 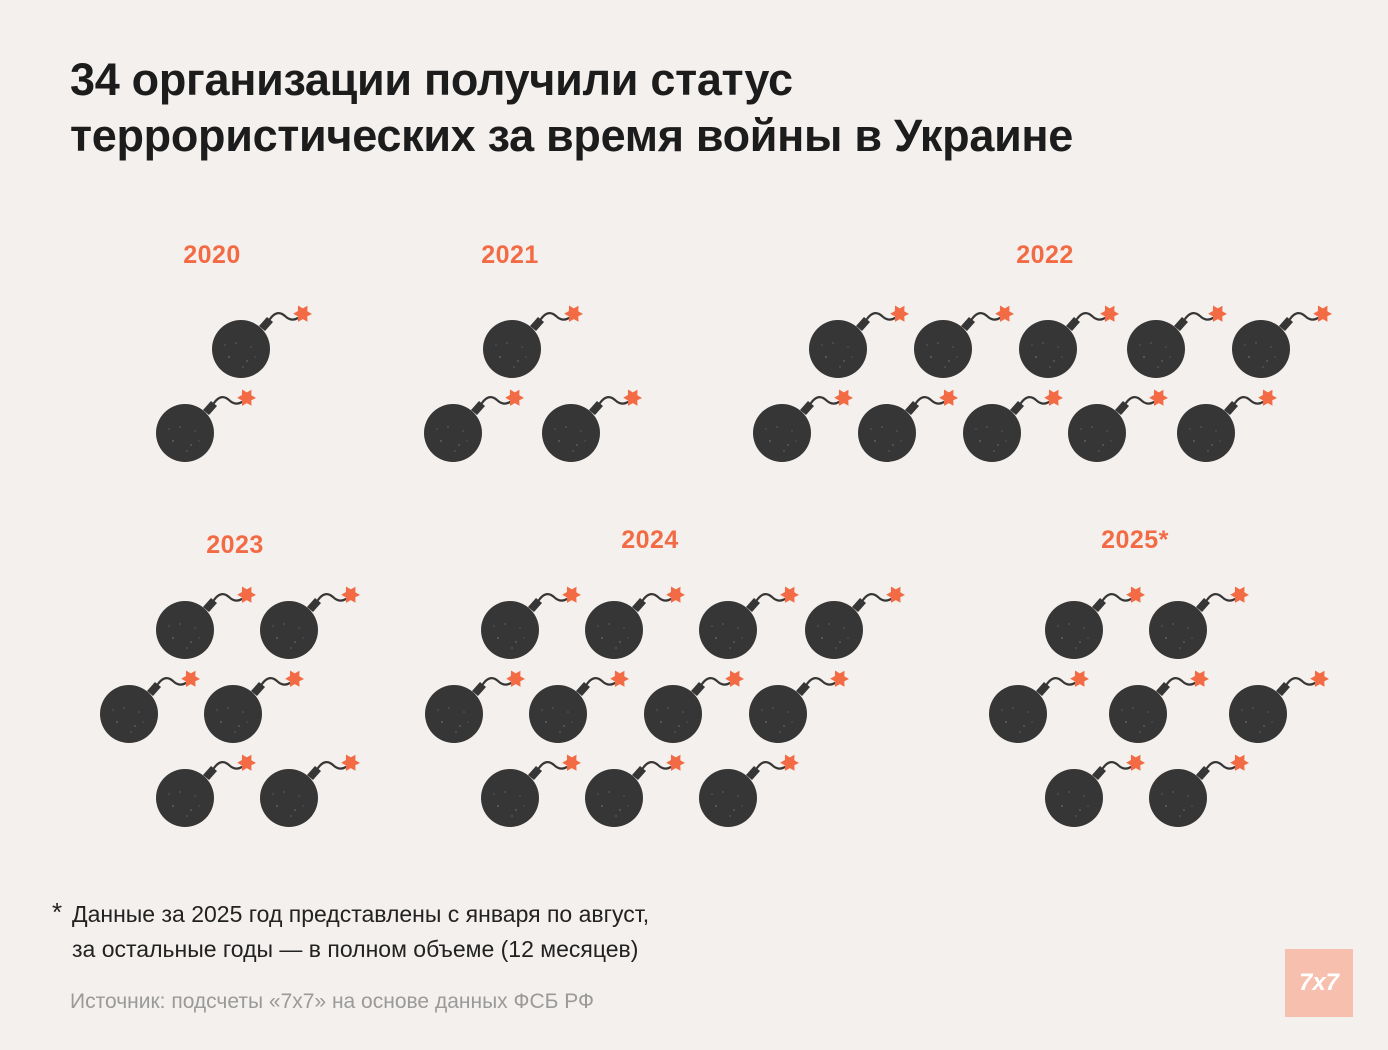 I want to click on brand-logo: 7x7, so click(x=1319, y=983).